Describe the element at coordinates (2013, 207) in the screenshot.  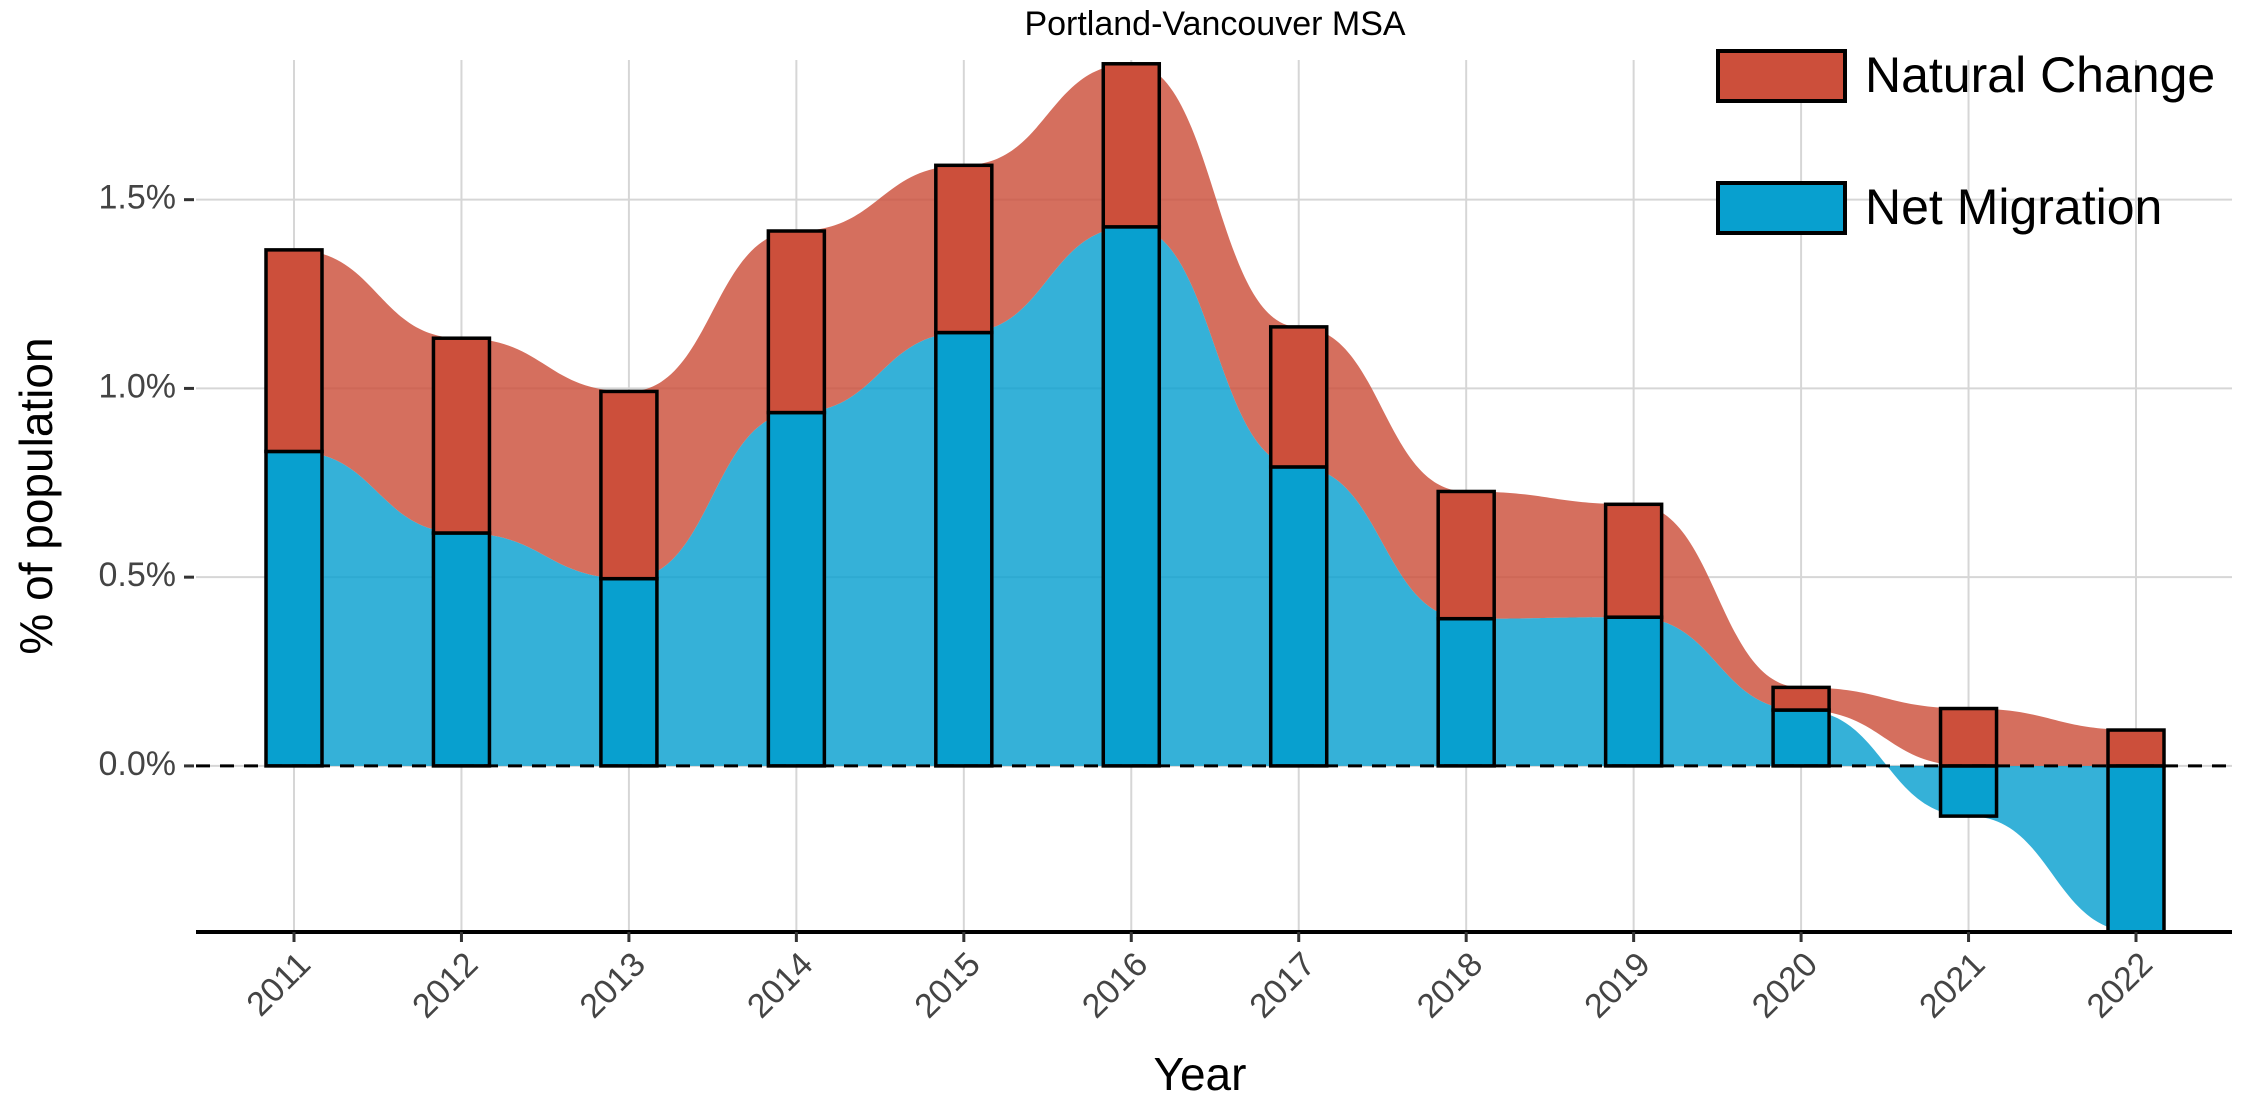
I see `legend-label: Net Migration` at that location.